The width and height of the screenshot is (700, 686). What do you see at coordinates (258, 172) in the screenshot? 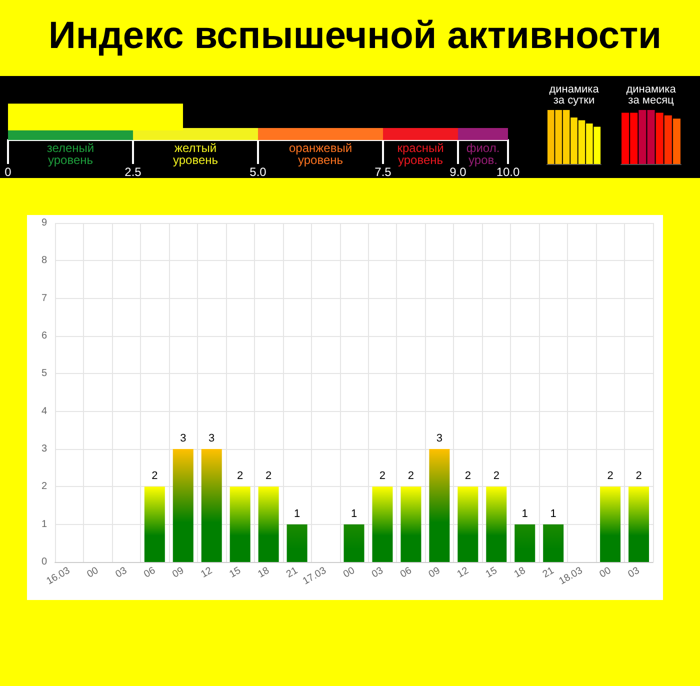
I see `x-tick-label: 5.0` at bounding box center [258, 172].